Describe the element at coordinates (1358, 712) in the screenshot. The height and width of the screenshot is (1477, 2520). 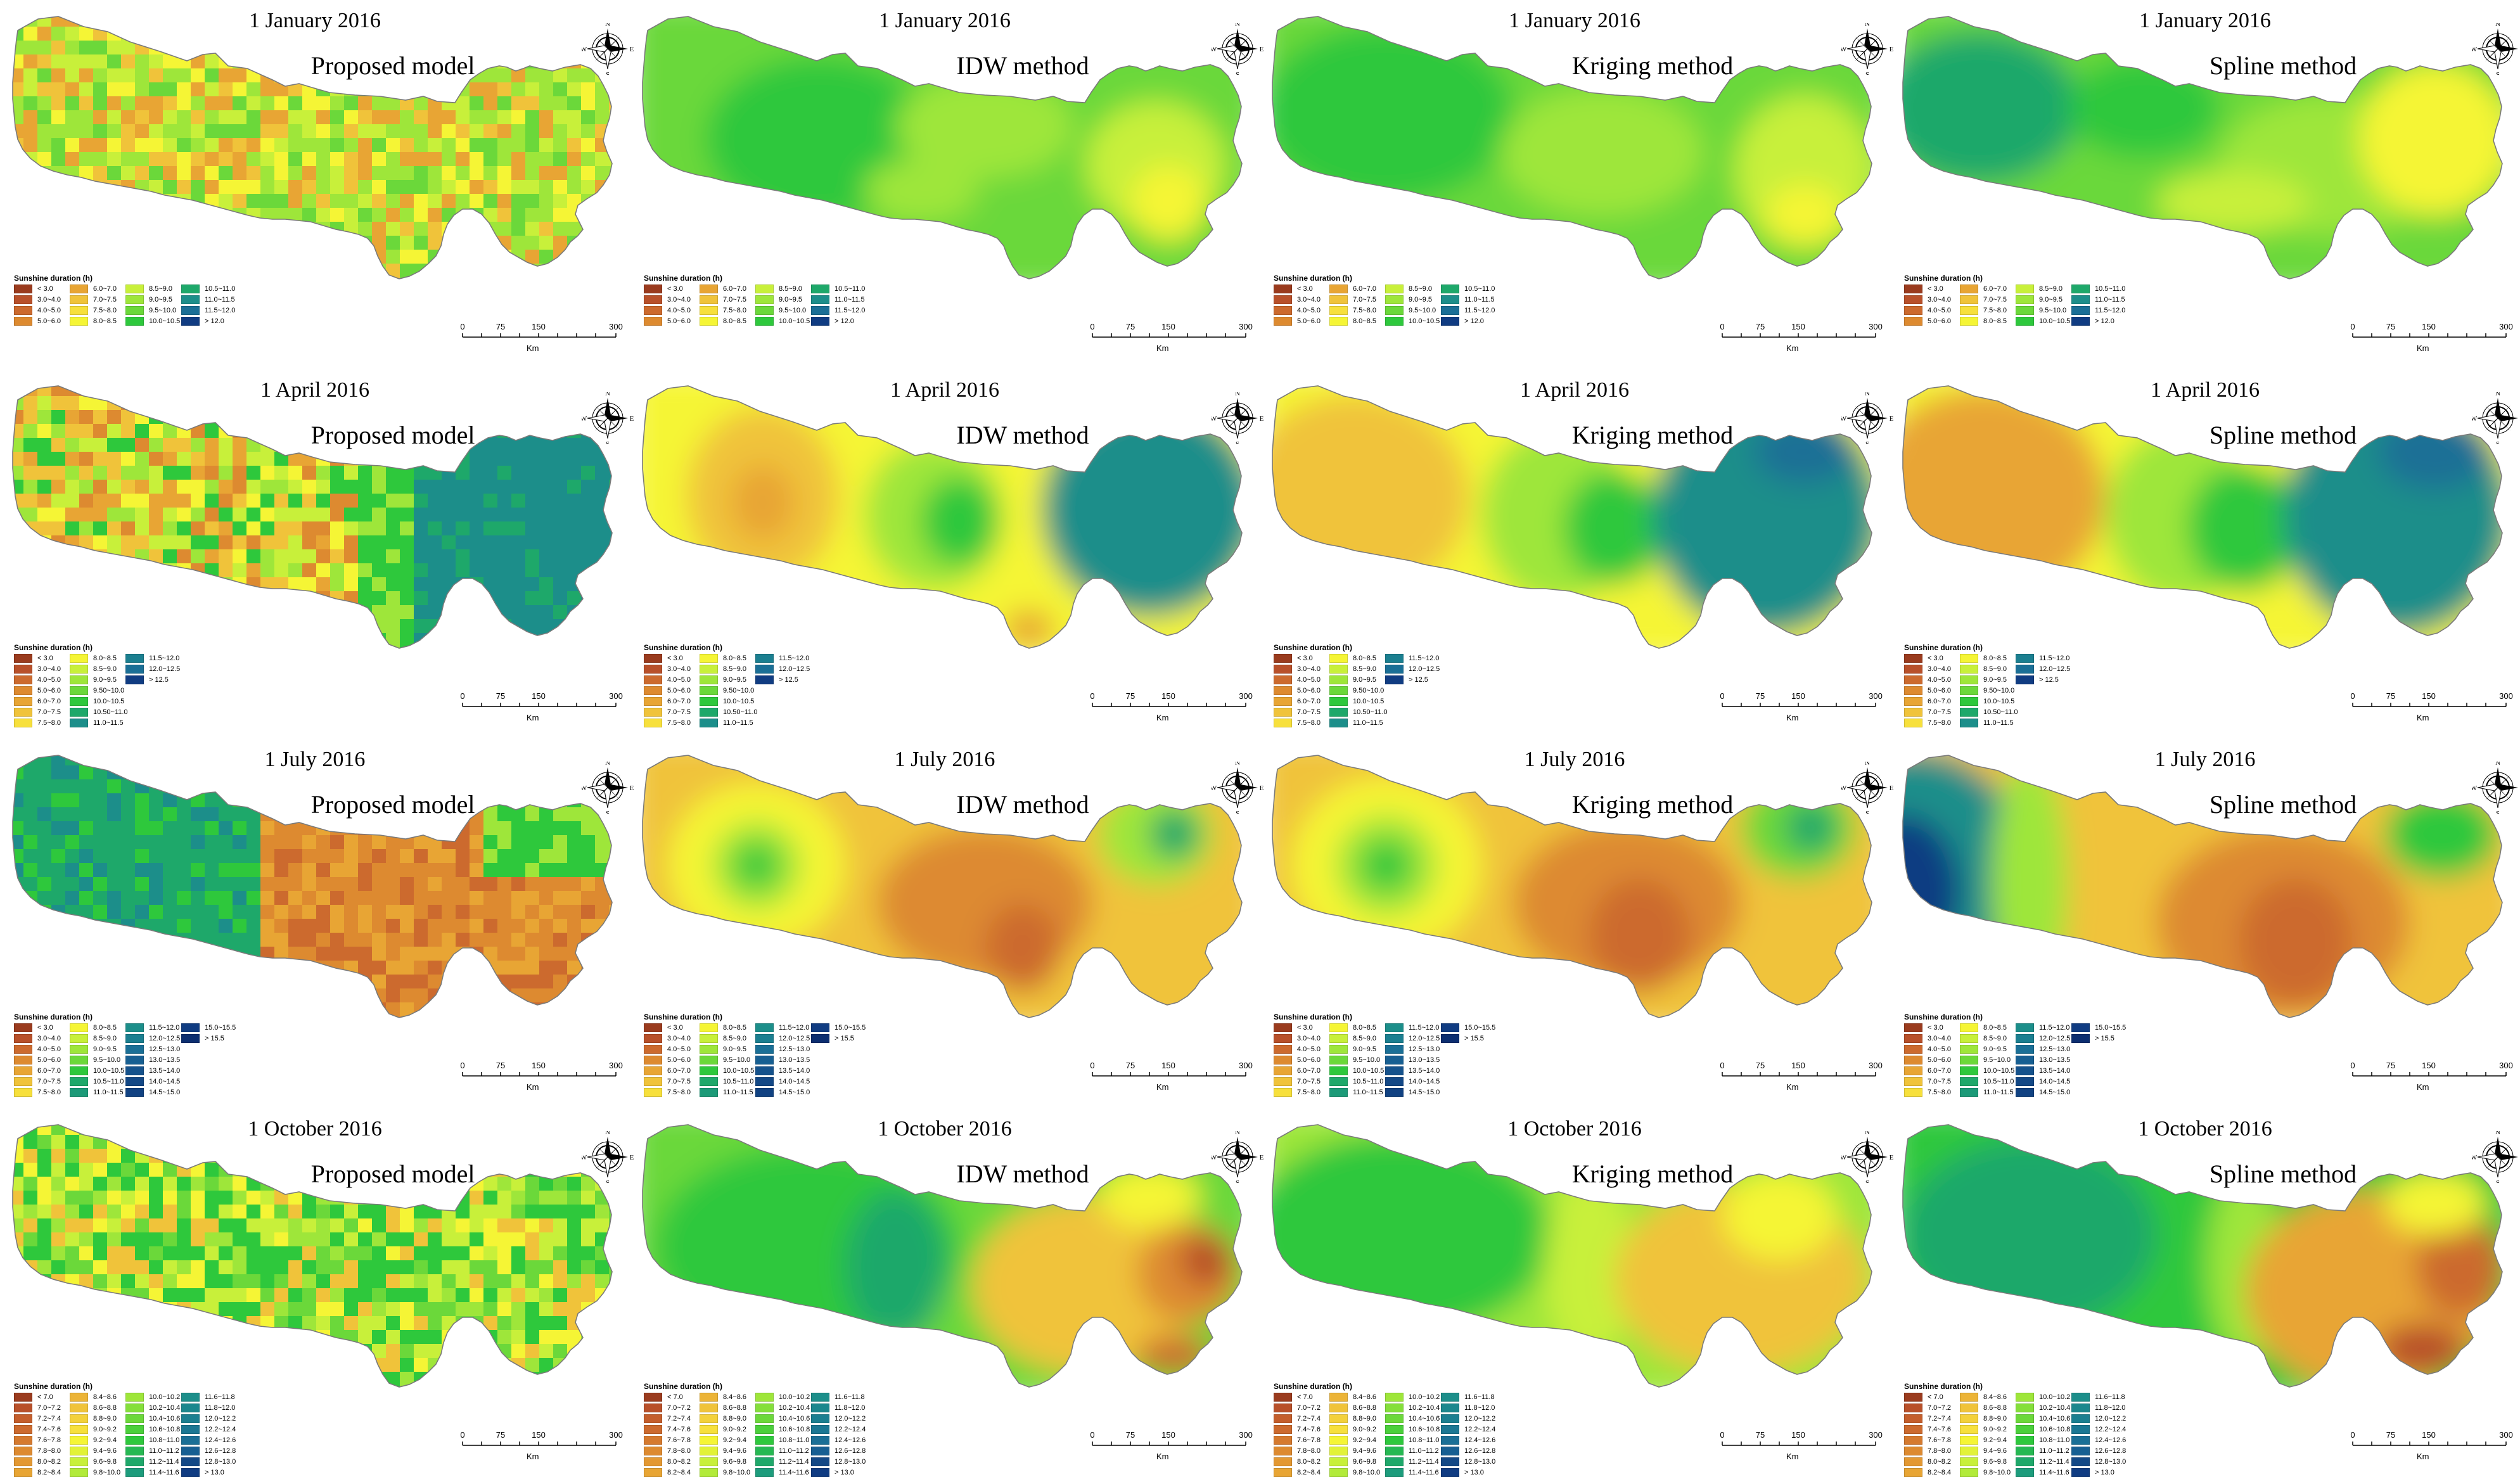
I see `legend-item: 10.50~11.0` at that location.